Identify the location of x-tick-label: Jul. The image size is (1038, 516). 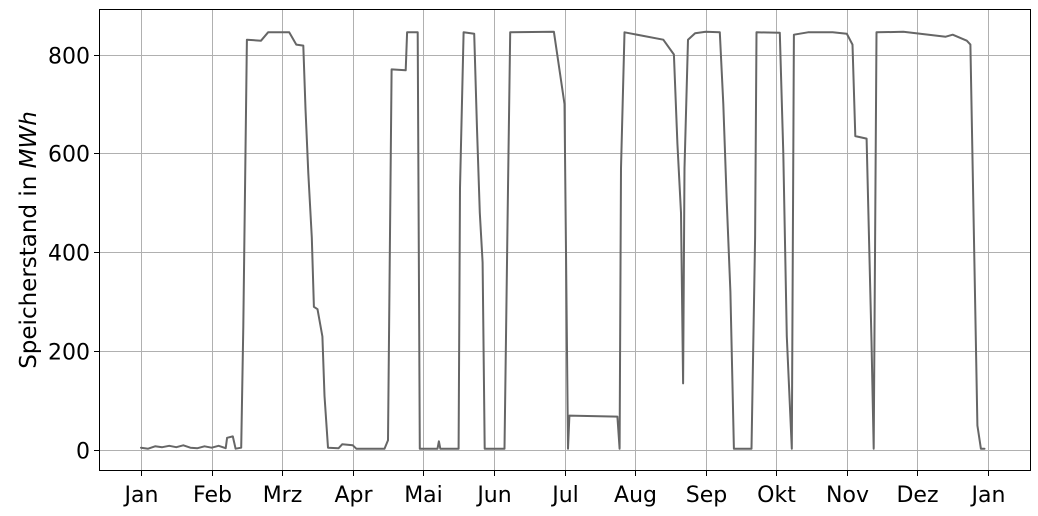
(564, 495).